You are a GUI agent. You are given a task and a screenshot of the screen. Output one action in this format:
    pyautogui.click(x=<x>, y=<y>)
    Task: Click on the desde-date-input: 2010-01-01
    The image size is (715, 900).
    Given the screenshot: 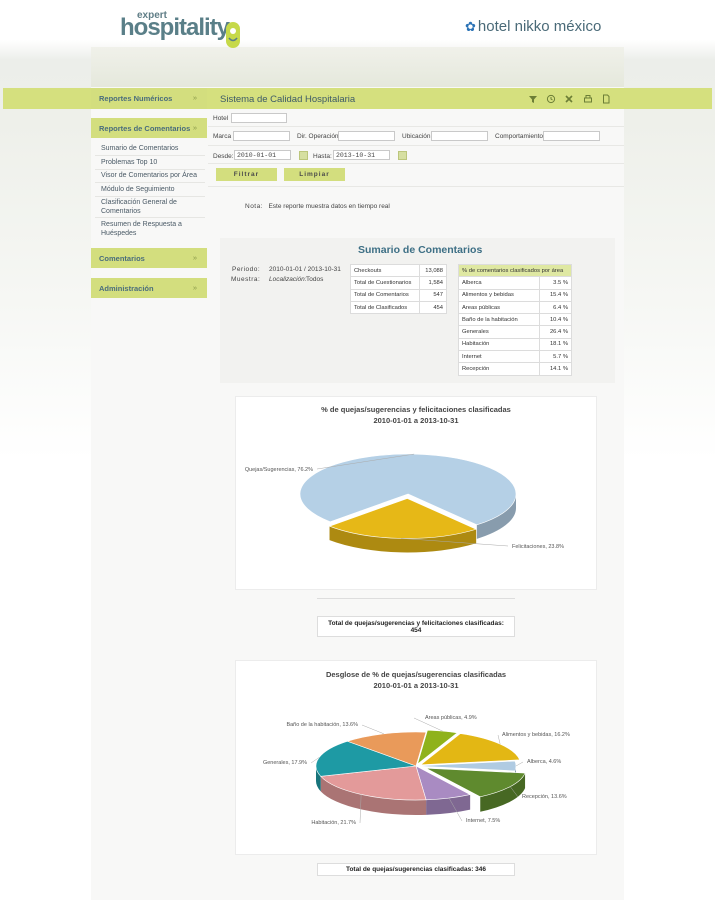 What is the action you would take?
    pyautogui.click(x=262, y=155)
    